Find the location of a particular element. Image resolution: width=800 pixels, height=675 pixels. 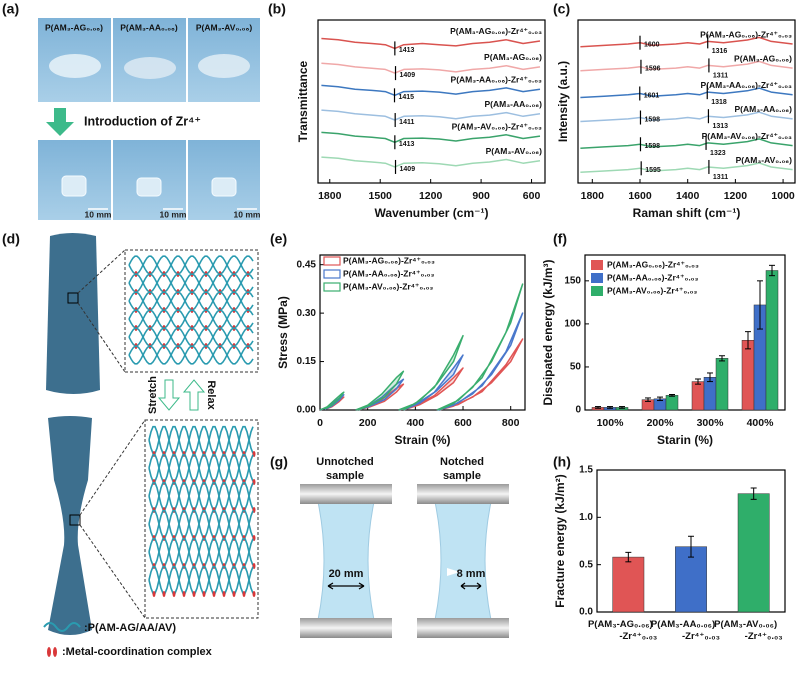

x-tick-label: 400 is located at coordinates (416, 423).